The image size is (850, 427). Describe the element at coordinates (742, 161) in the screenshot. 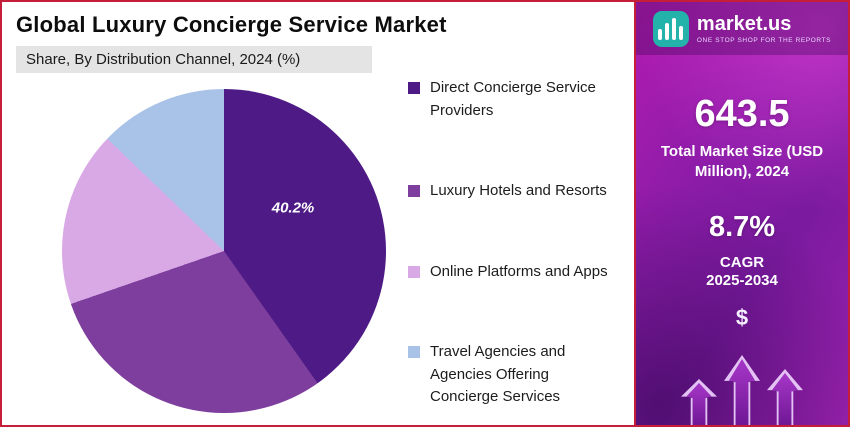

I see `market-size-label: Total Market Size (USD Million), 2024` at that location.